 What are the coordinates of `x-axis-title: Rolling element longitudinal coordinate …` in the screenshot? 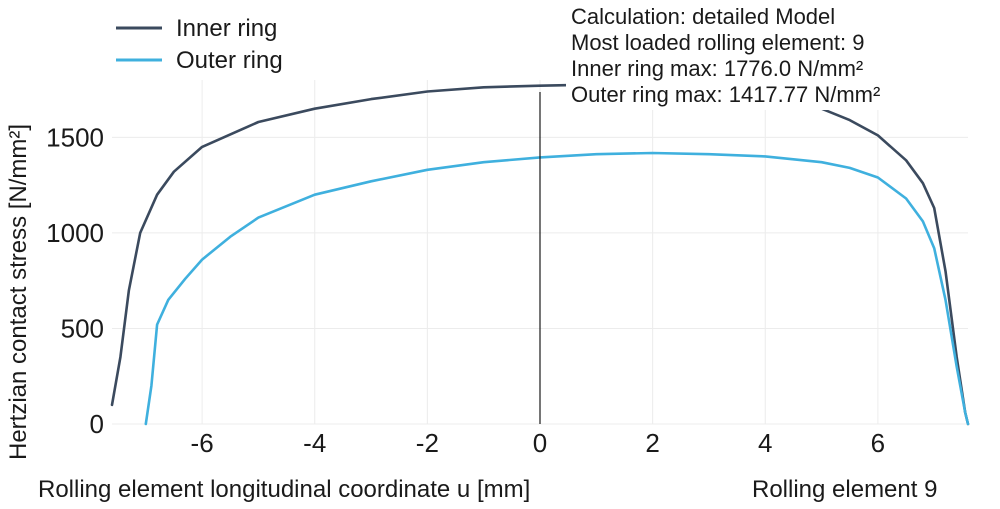 It's located at (284, 489).